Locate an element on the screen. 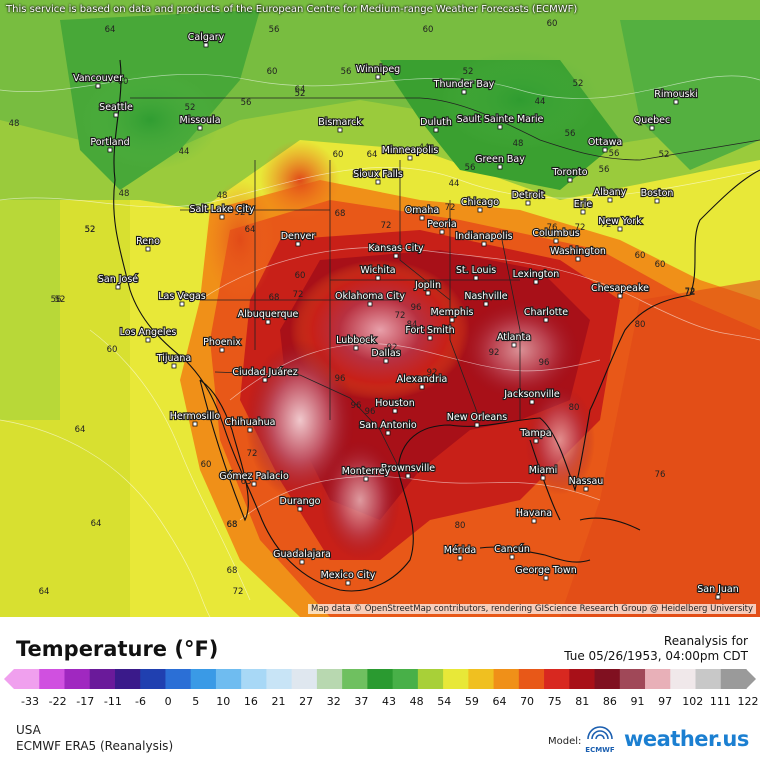  weather-us-brand: weather.us is located at coordinates (686, 739).